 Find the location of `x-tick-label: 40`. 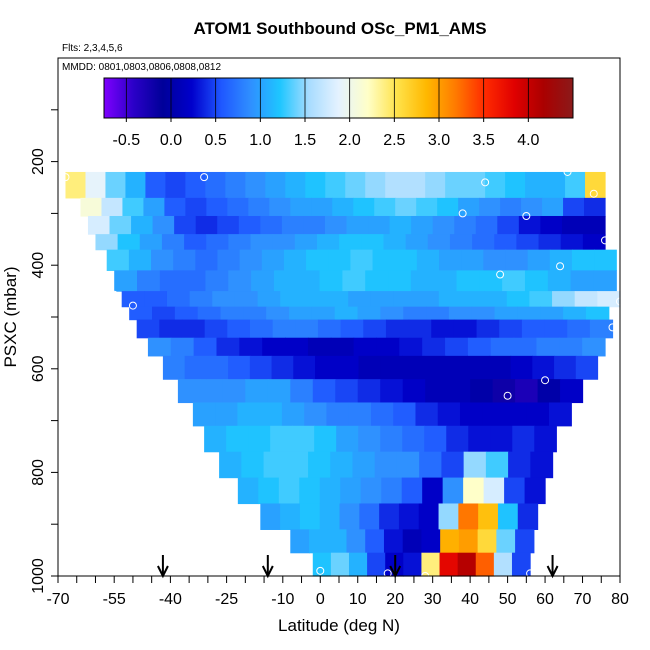

x-tick-label: 40 is located at coordinates (470, 599).